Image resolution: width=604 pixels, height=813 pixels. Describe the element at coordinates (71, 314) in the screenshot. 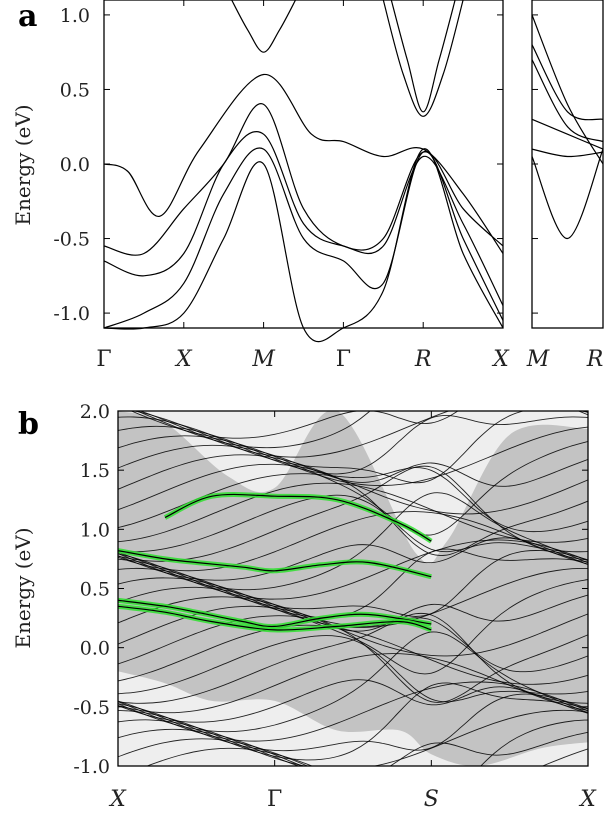

I see `panel-a-ytick-label: -1.0` at that location.